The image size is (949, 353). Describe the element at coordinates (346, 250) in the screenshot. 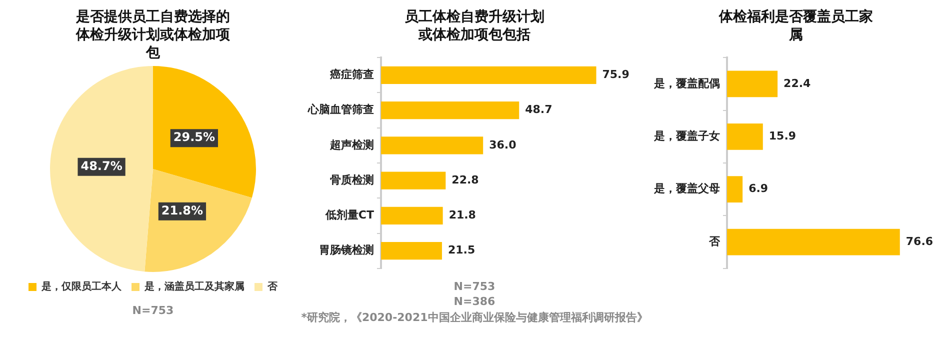

I see `y-tick-label: 胃肠镜检测` at that location.